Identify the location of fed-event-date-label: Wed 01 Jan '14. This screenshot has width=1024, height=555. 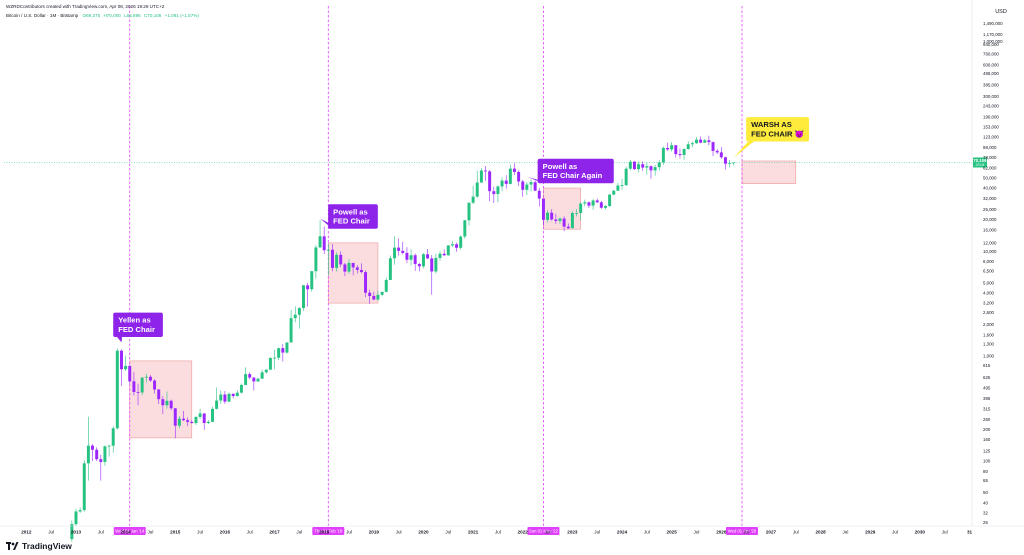
(130, 531).